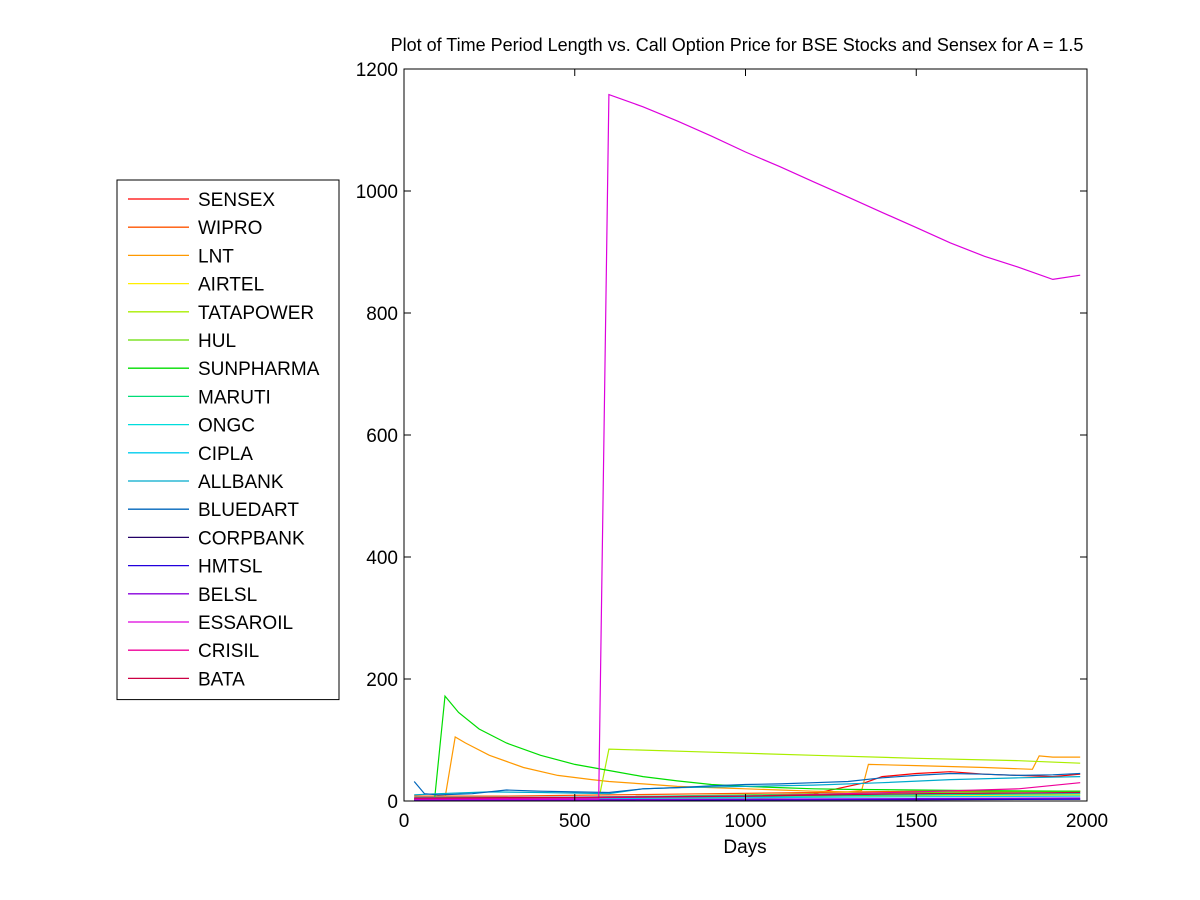 Image resolution: width=1200 pixels, height=900 pixels. I want to click on legend-entry-wipro: WIPRO, so click(230, 228).